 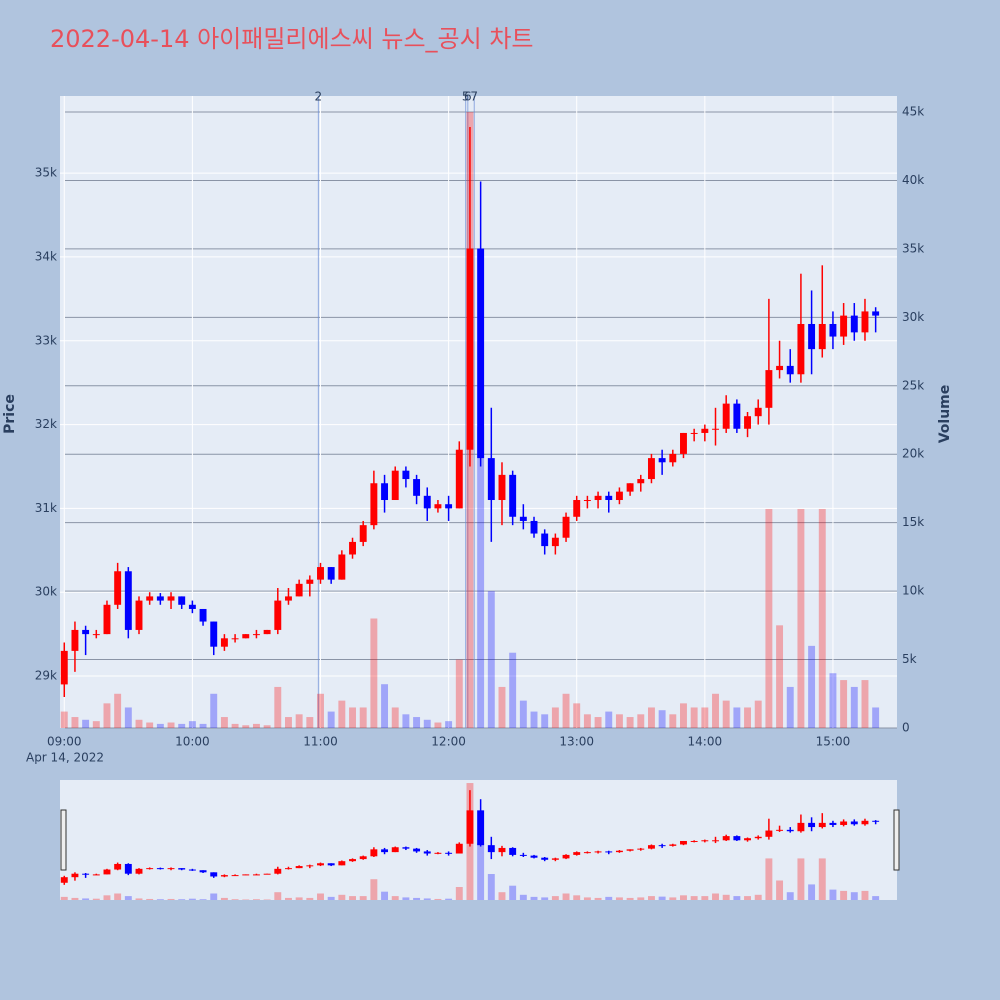 What do you see at coordinates (192, 742) in the screenshot?
I see `x-tick-label: 10:00` at bounding box center [192, 742].